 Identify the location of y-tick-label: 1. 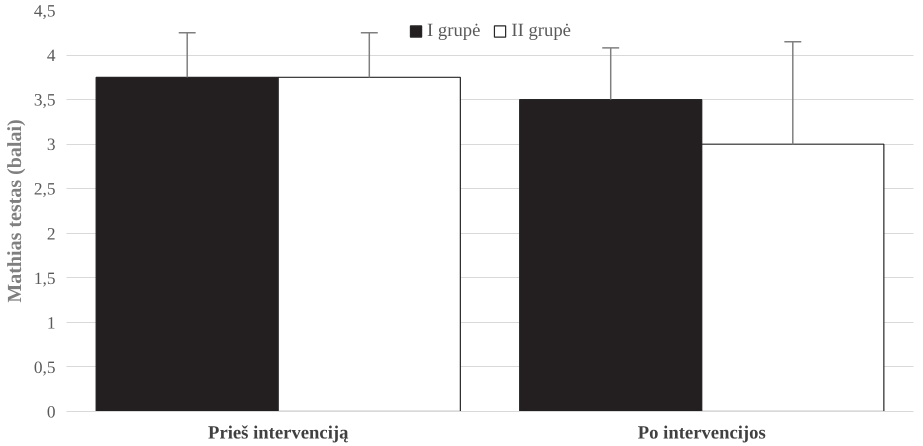
(51, 322).